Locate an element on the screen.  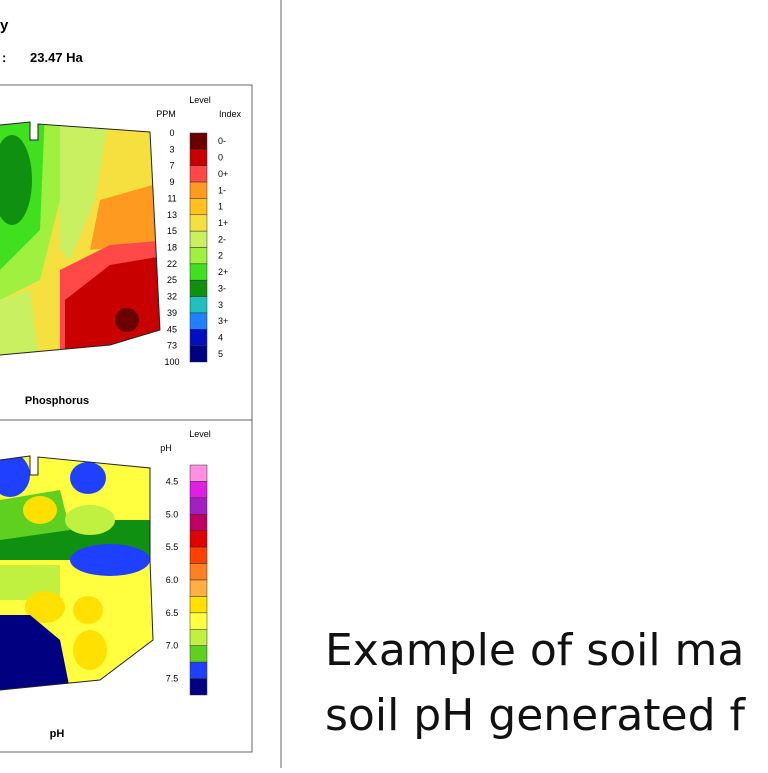
legend-index: 1- is located at coordinates (222, 190).